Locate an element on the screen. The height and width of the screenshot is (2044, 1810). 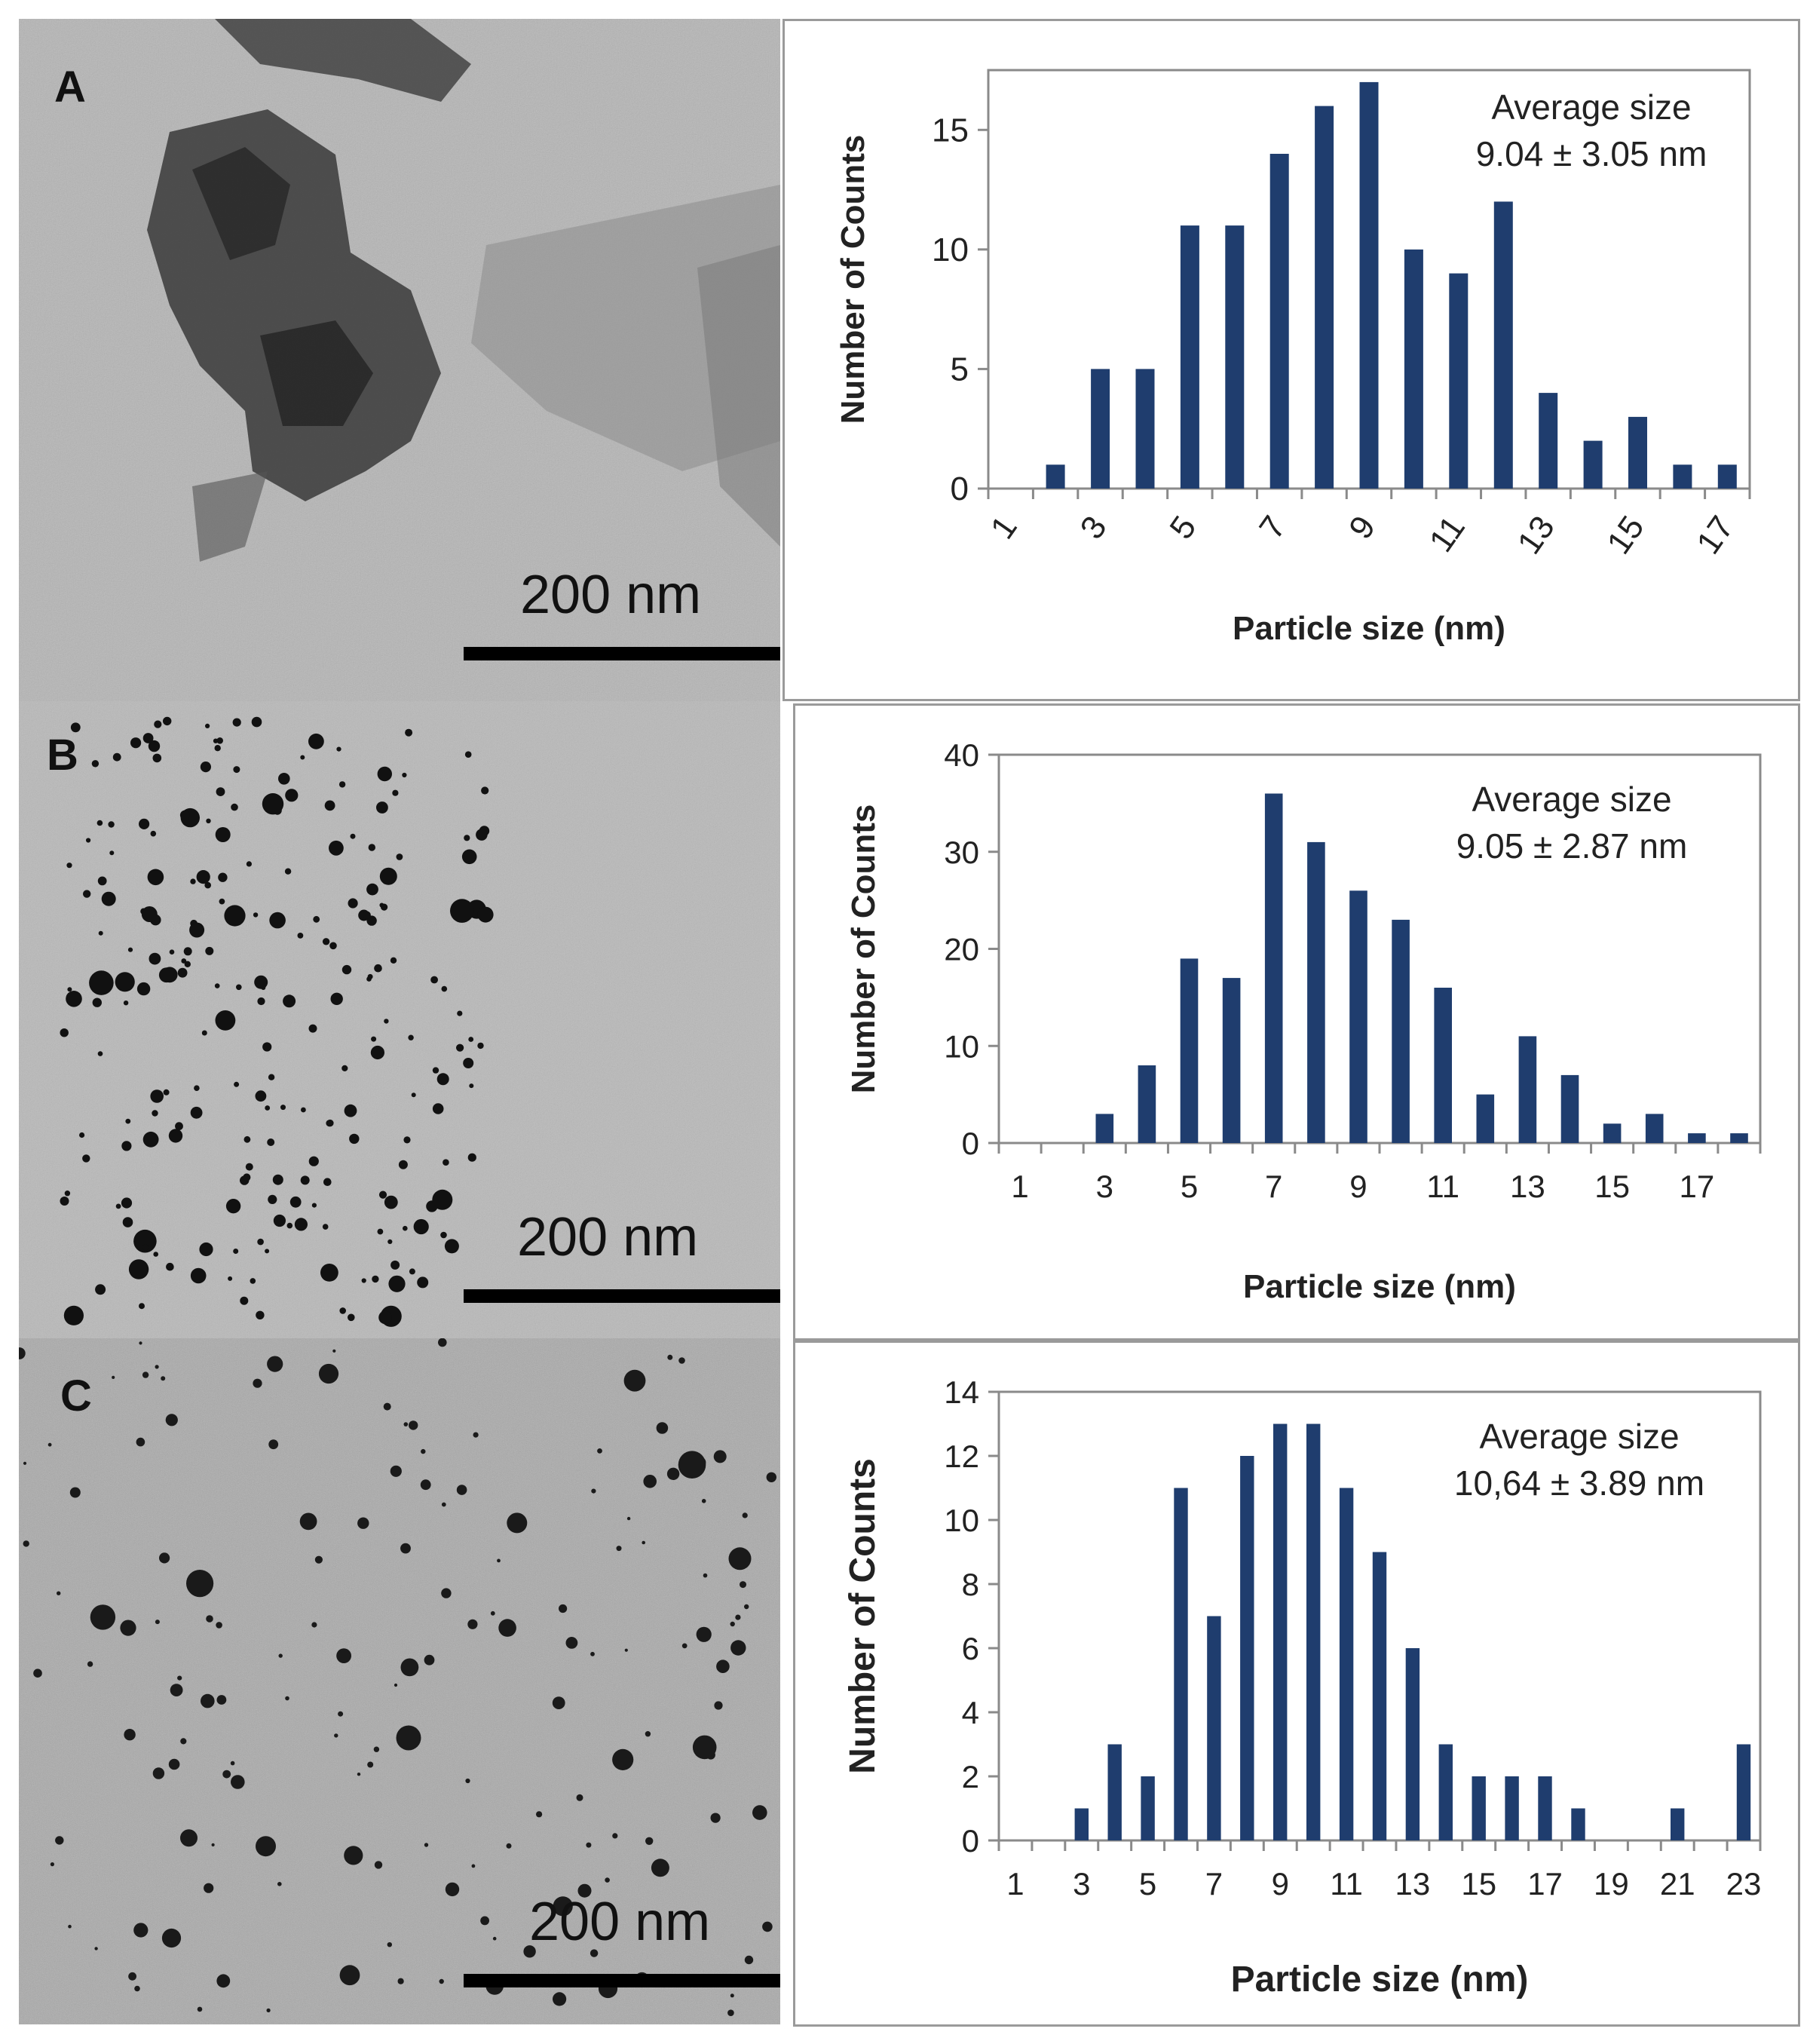
annotation-average-size: 9.05 ± 2.87 nm is located at coordinates (1572, 846).